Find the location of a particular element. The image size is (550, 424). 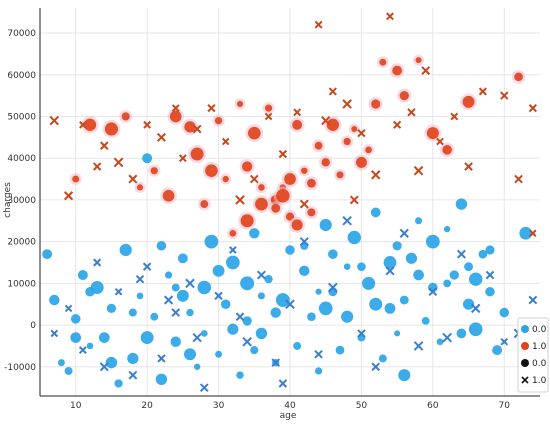

y-tick-label: 70000 is located at coordinates (21, 34).